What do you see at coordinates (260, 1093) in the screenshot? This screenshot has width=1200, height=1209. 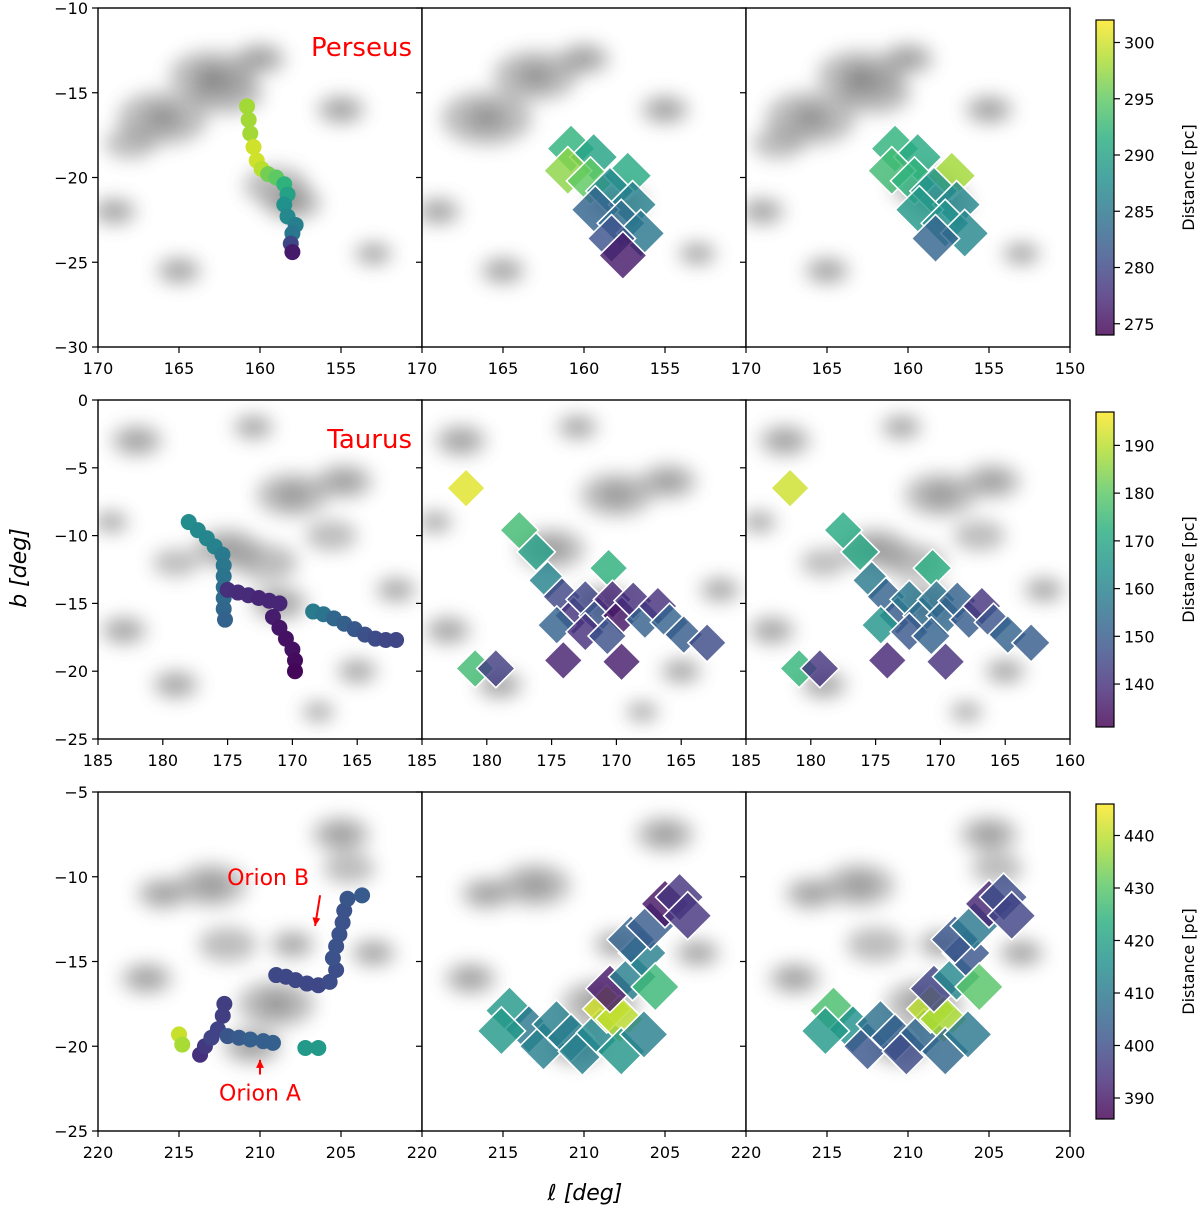 I see `annotation-label: Orion A` at bounding box center [260, 1093].